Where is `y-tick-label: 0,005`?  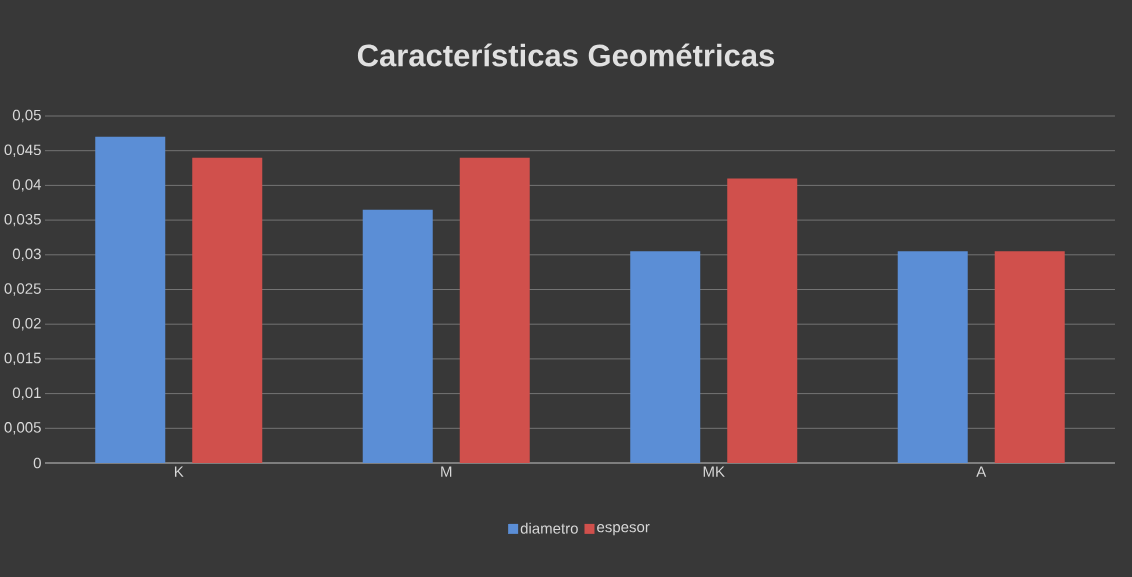
y-tick-label: 0,005 is located at coordinates (22, 428).